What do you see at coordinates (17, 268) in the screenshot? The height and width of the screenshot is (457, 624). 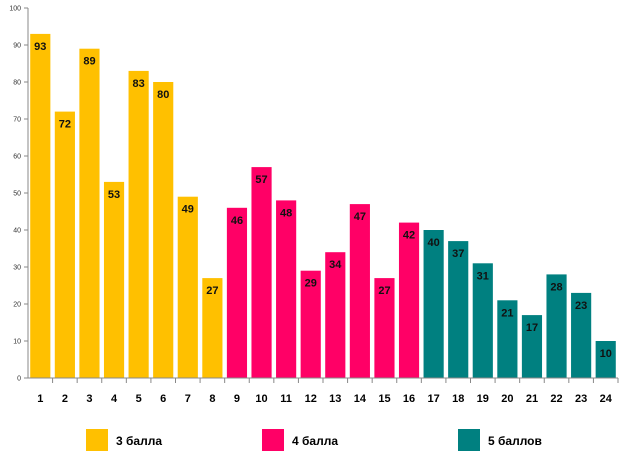 I see `y-tick-label: 30` at bounding box center [17, 268].